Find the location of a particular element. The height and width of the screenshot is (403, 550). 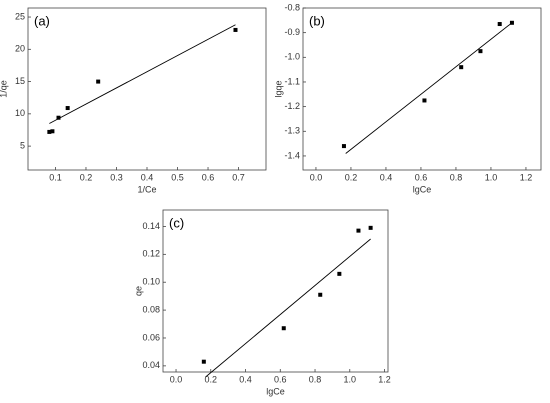

x-tick-label: 0.7 is located at coordinates (238, 177).